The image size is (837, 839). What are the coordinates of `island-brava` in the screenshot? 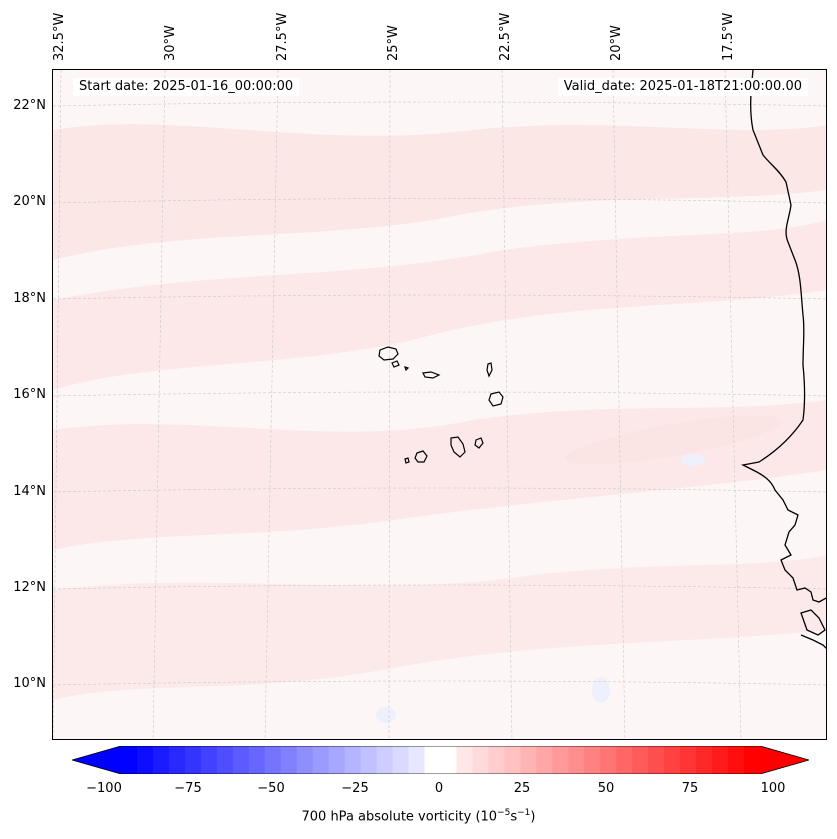 It's located at (407, 460).